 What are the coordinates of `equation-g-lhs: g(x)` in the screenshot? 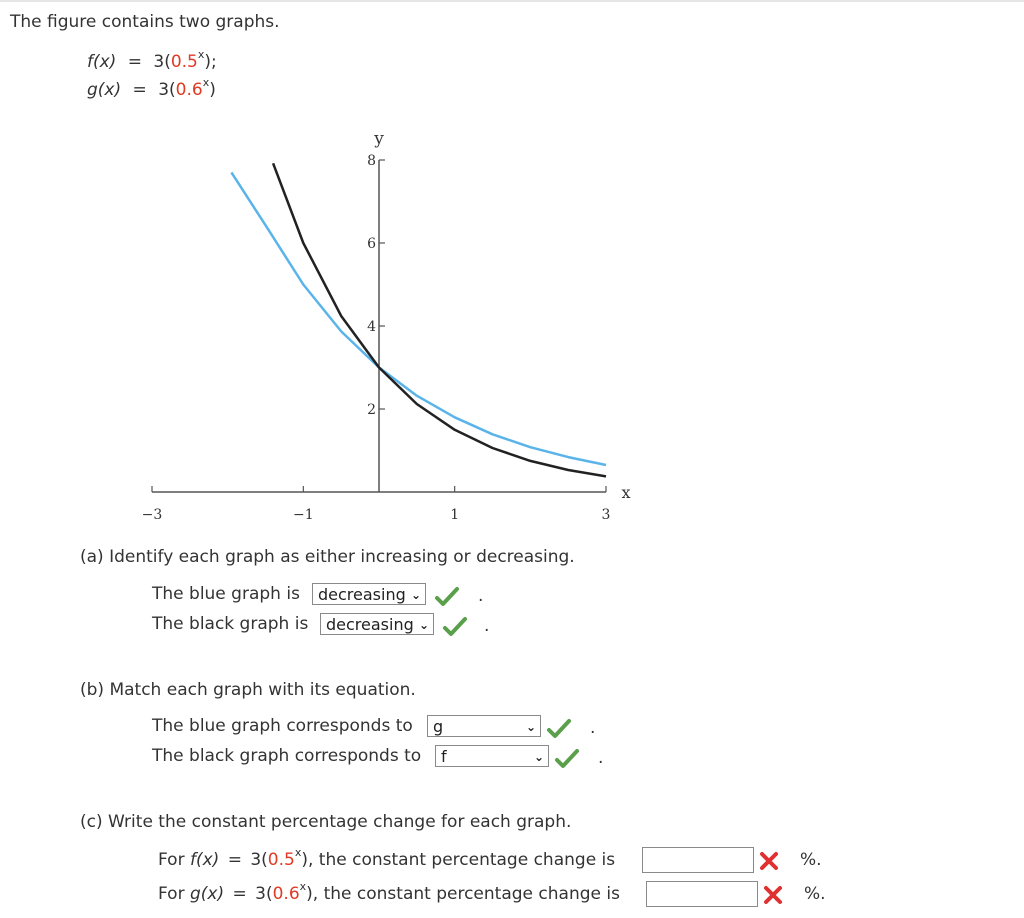 It's located at (104, 90).